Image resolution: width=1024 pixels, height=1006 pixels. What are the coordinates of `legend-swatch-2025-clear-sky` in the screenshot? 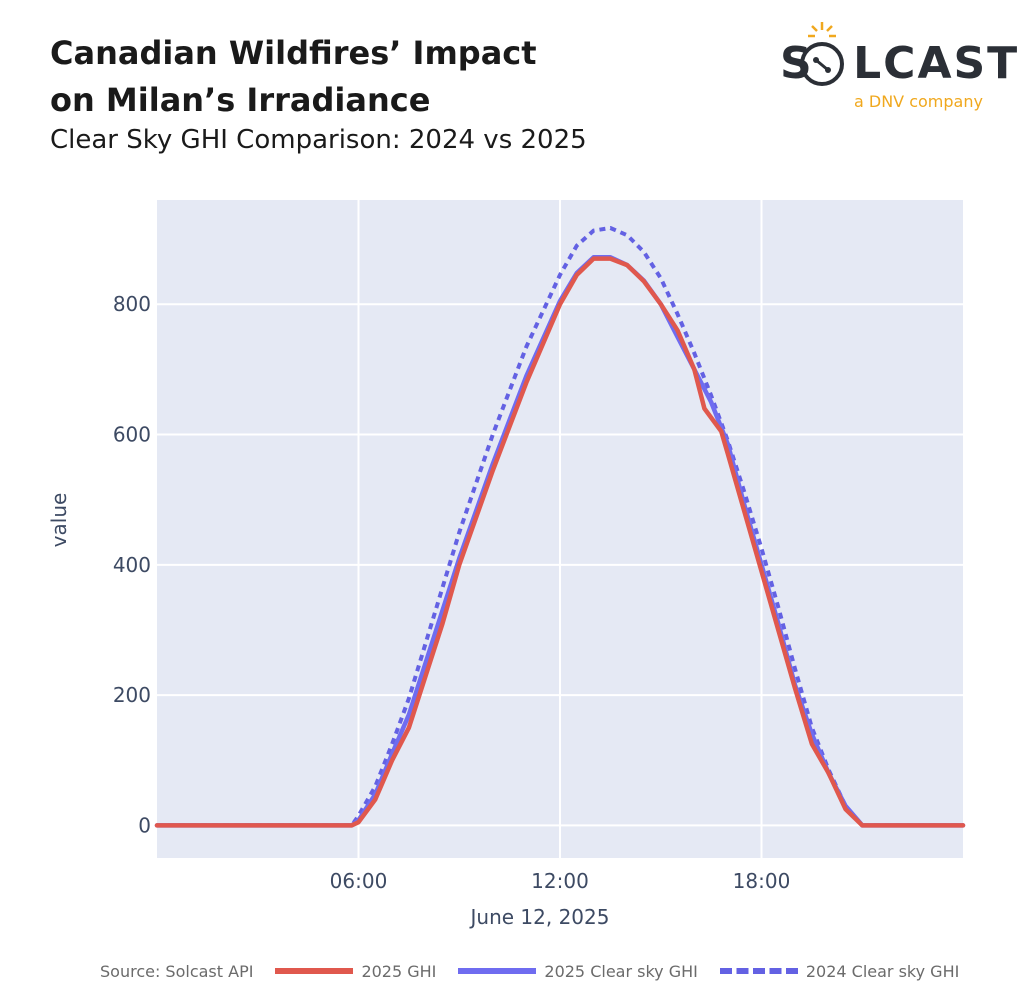 It's located at (497, 971).